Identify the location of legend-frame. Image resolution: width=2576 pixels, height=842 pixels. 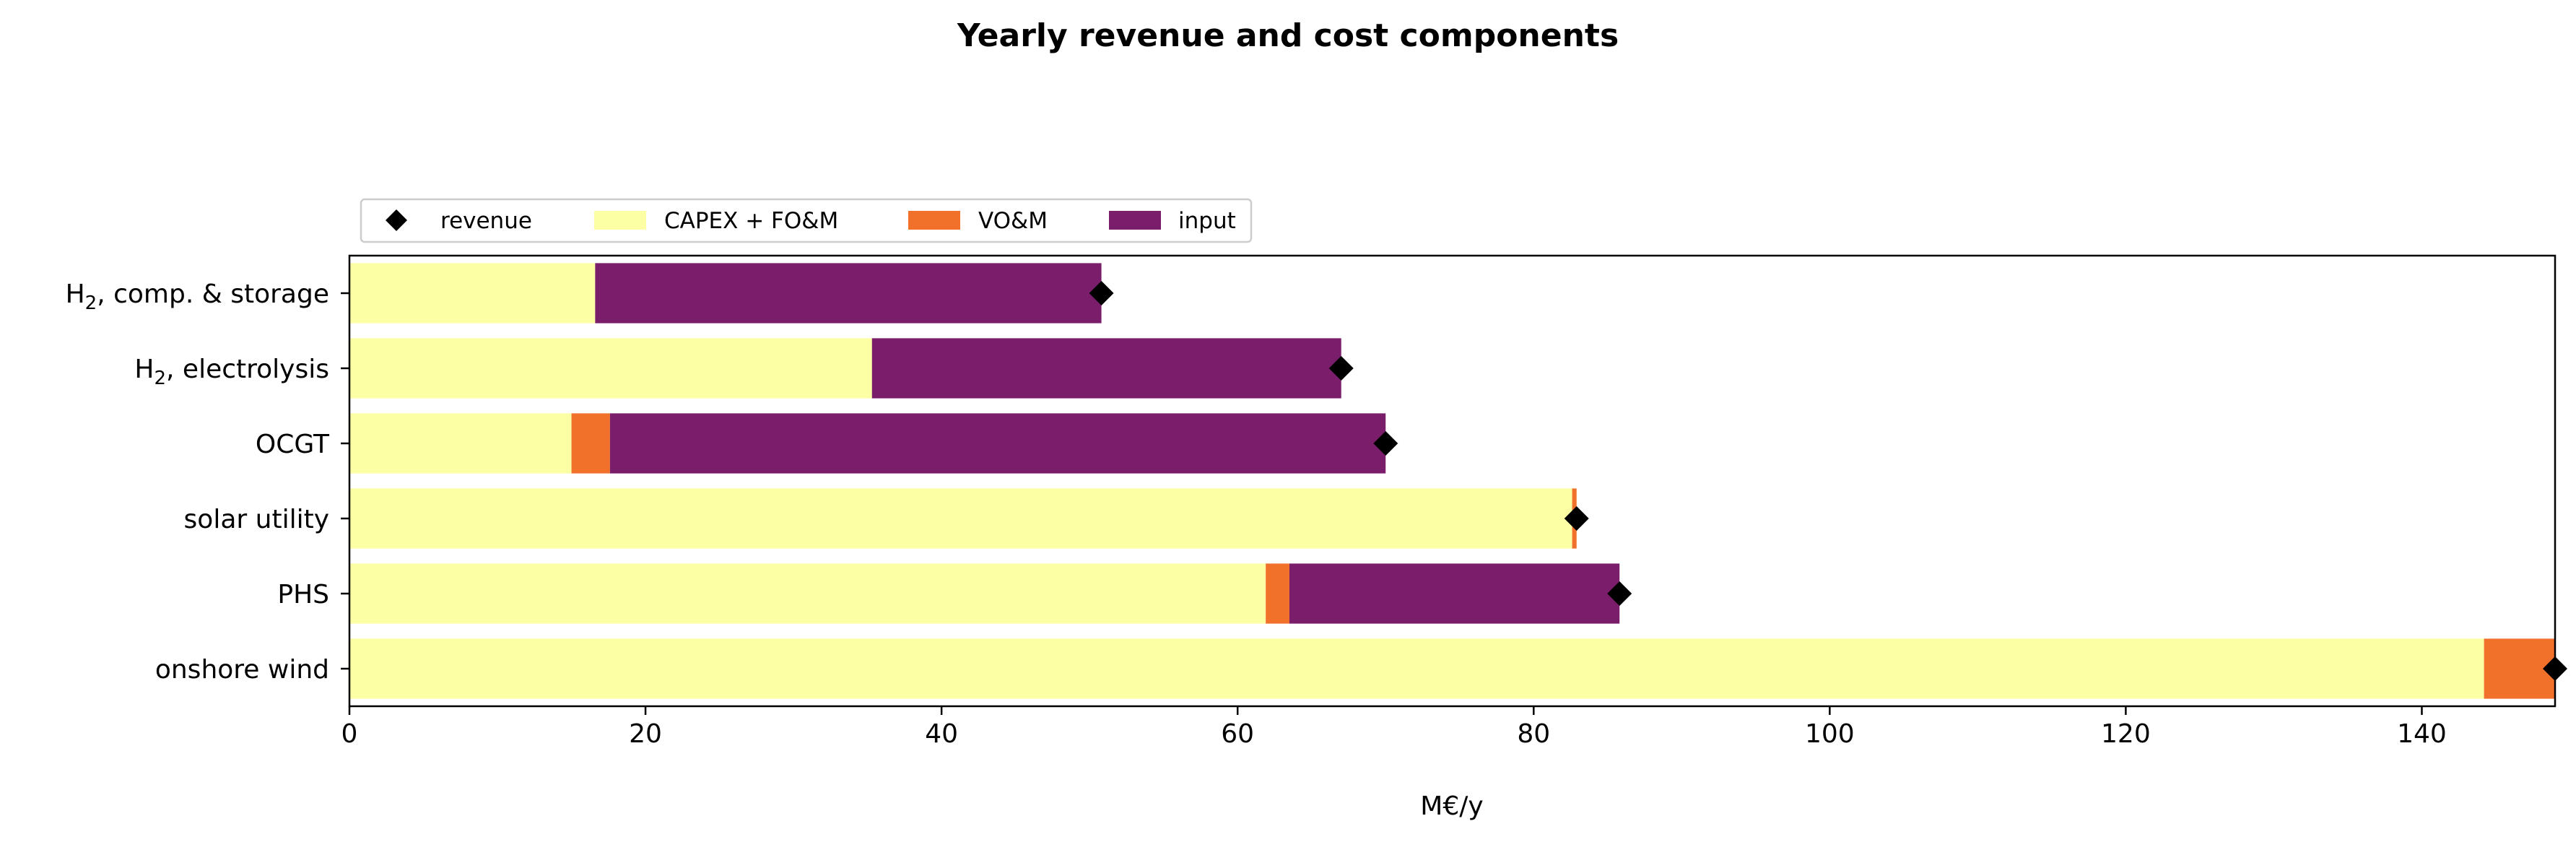
(806, 220).